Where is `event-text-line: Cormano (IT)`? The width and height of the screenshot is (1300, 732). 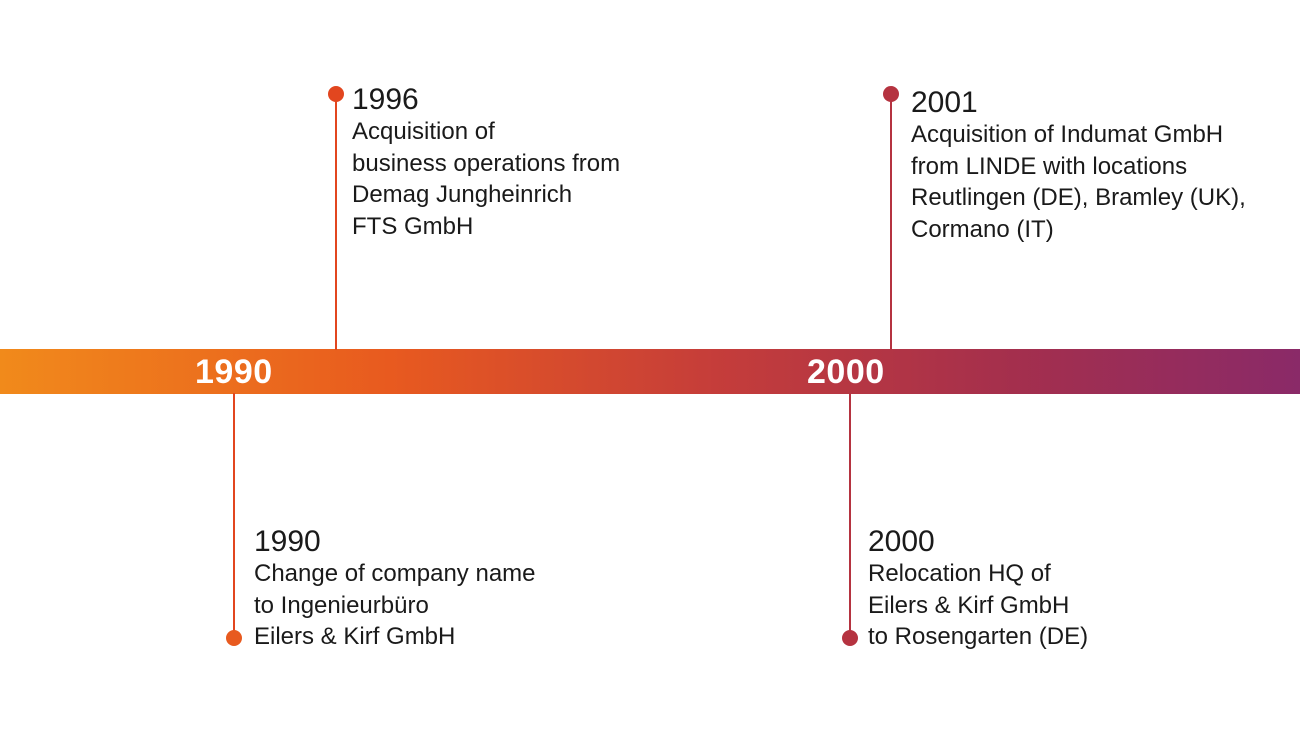 event-text-line: Cormano (IT) is located at coordinates (982, 229).